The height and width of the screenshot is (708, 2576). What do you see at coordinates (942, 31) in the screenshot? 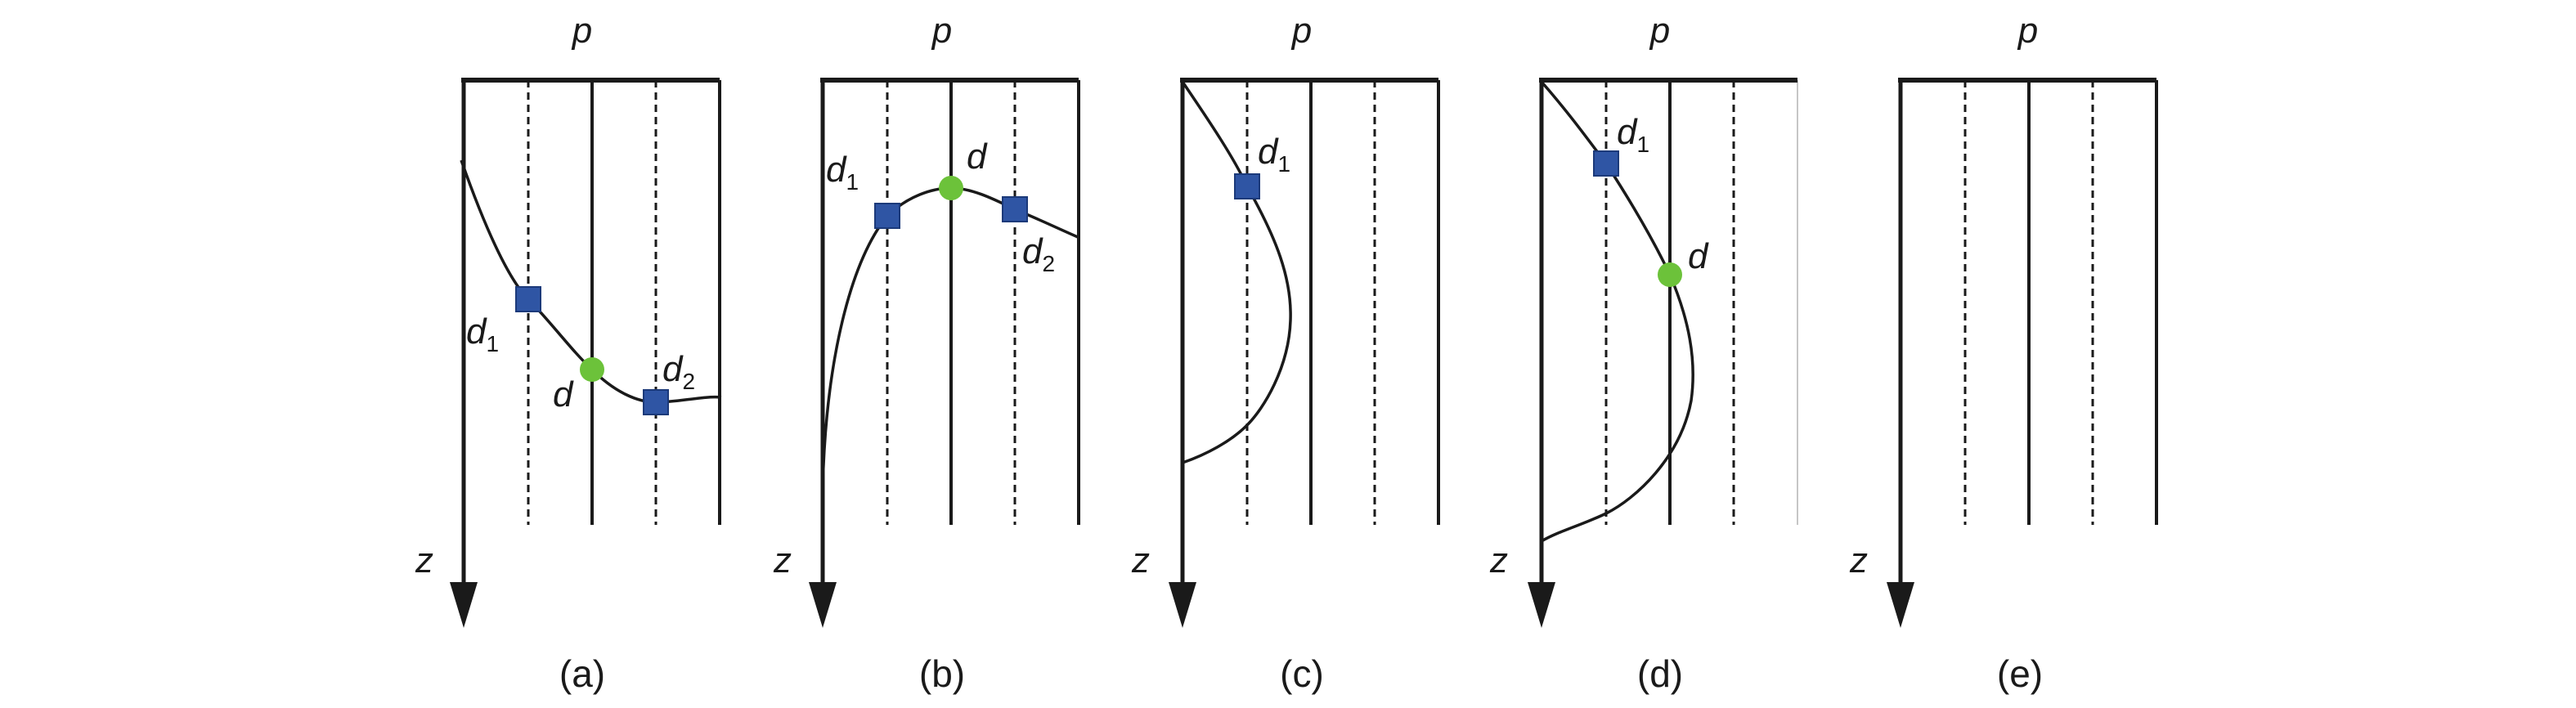
I see `panel-b-p-label: p` at bounding box center [942, 31].